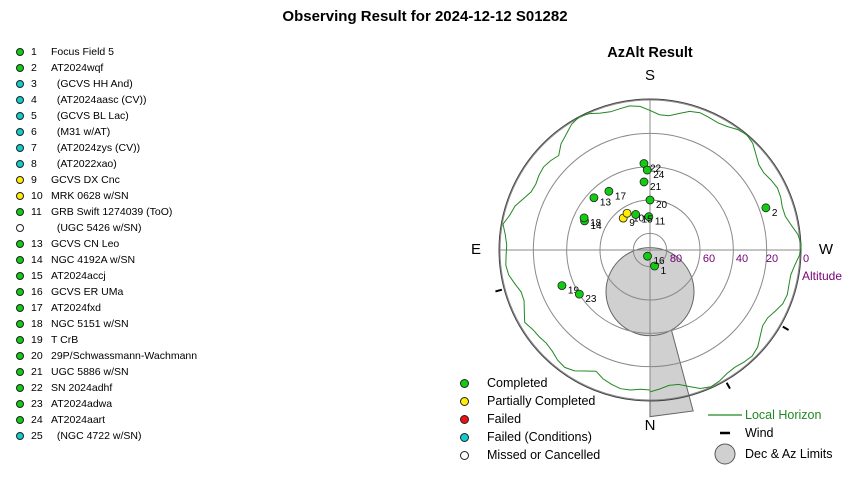 This screenshot has height=480, width=850. Describe the element at coordinates (789, 454) in the screenshot. I see `legend-limits-label: Dec & Az Limits` at that location.